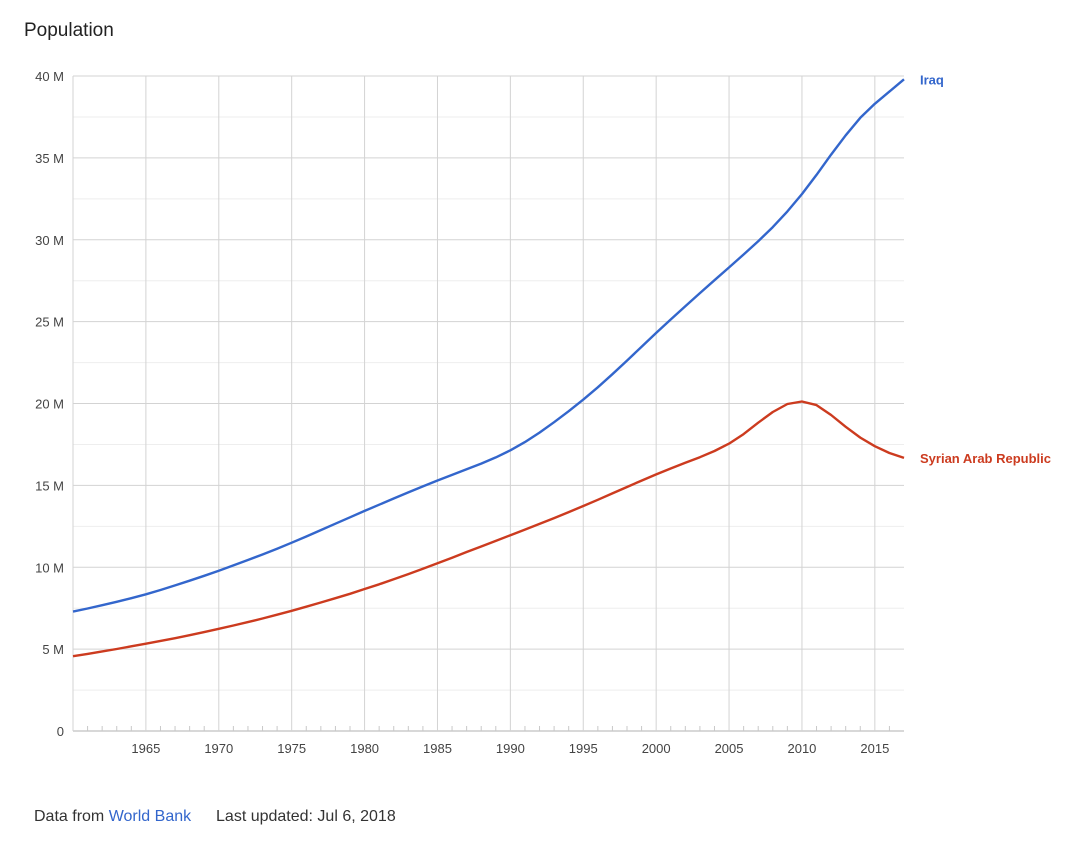 The height and width of the screenshot is (856, 1082). What do you see at coordinates (932, 79) in the screenshot?
I see `series-label-iraq: Iraq` at bounding box center [932, 79].